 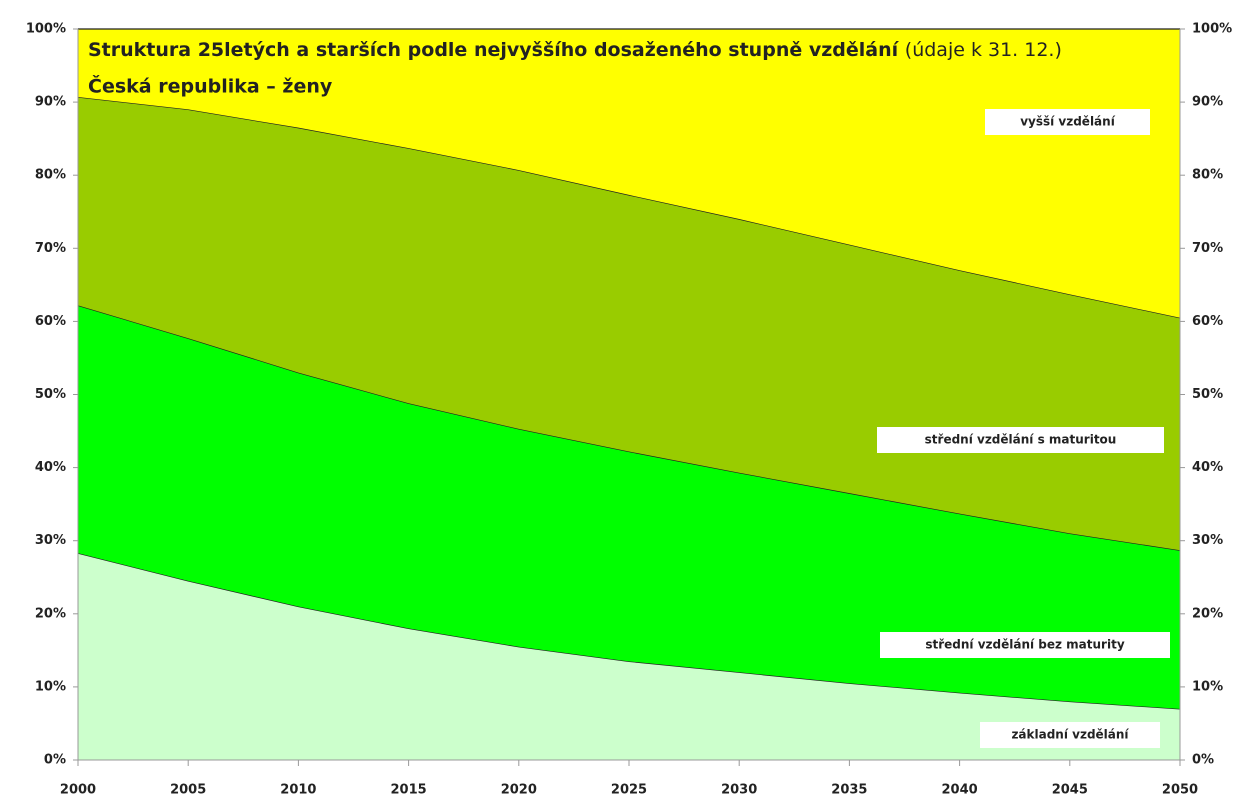 I want to click on y2-tick-label: 70%, so click(x=1207, y=248).